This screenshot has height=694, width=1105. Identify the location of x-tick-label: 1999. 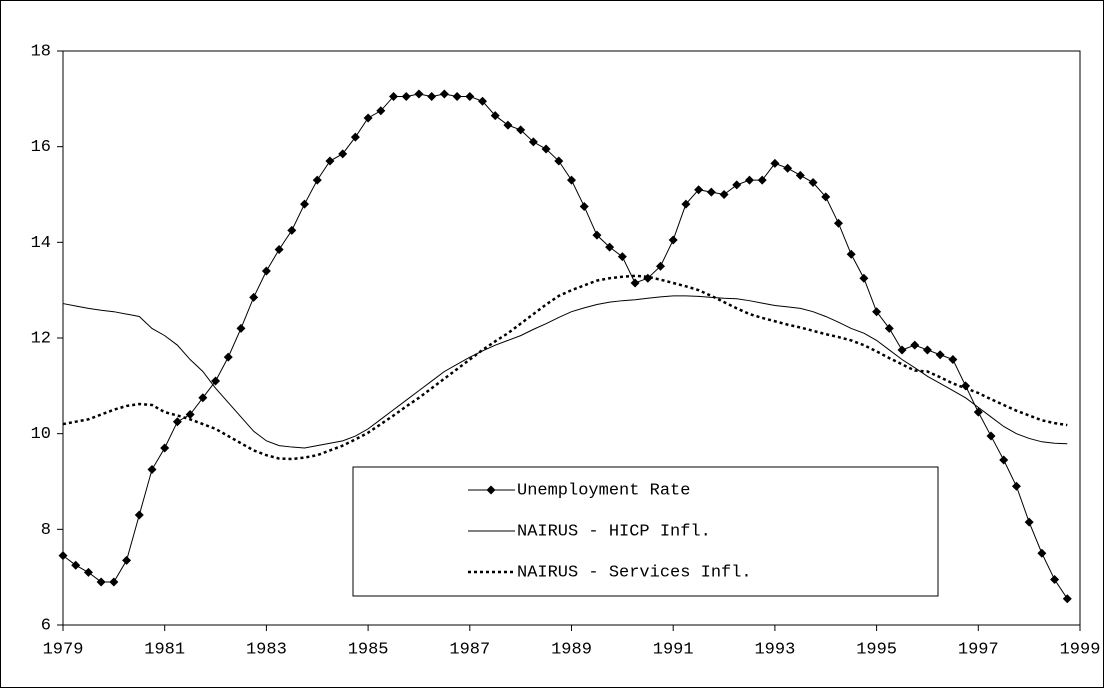
(1080, 649).